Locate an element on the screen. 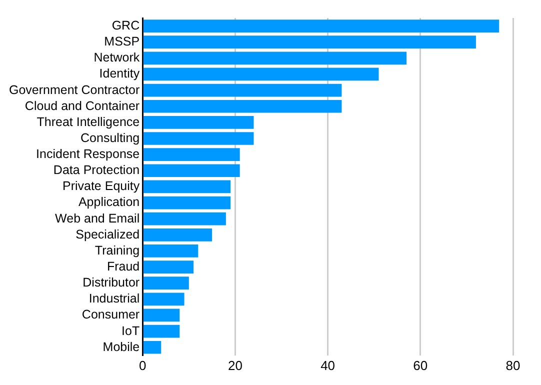  y-tick-label: IoT is located at coordinates (131, 331).